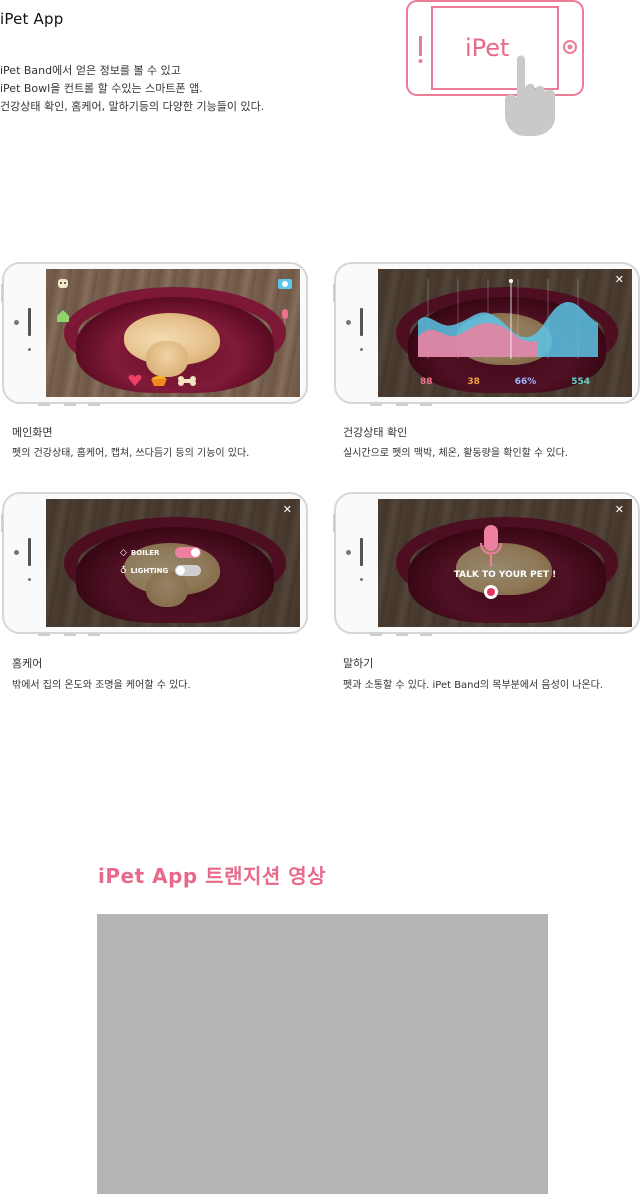 The width and height of the screenshot is (642, 1194). I want to click on steps-value: 554, so click(580, 382).